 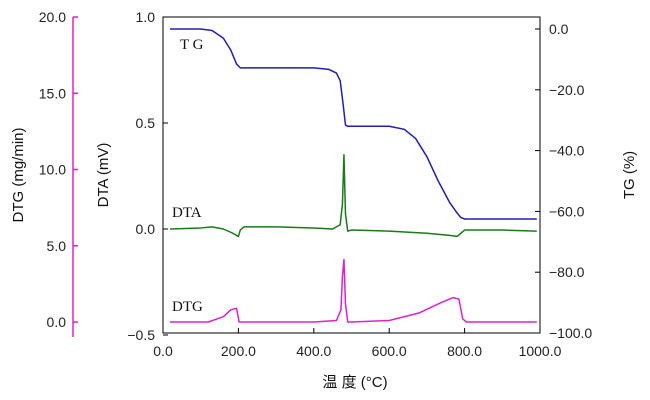 What do you see at coordinates (146, 123) in the screenshot?
I see `dta-tick-label: 0.5` at bounding box center [146, 123].